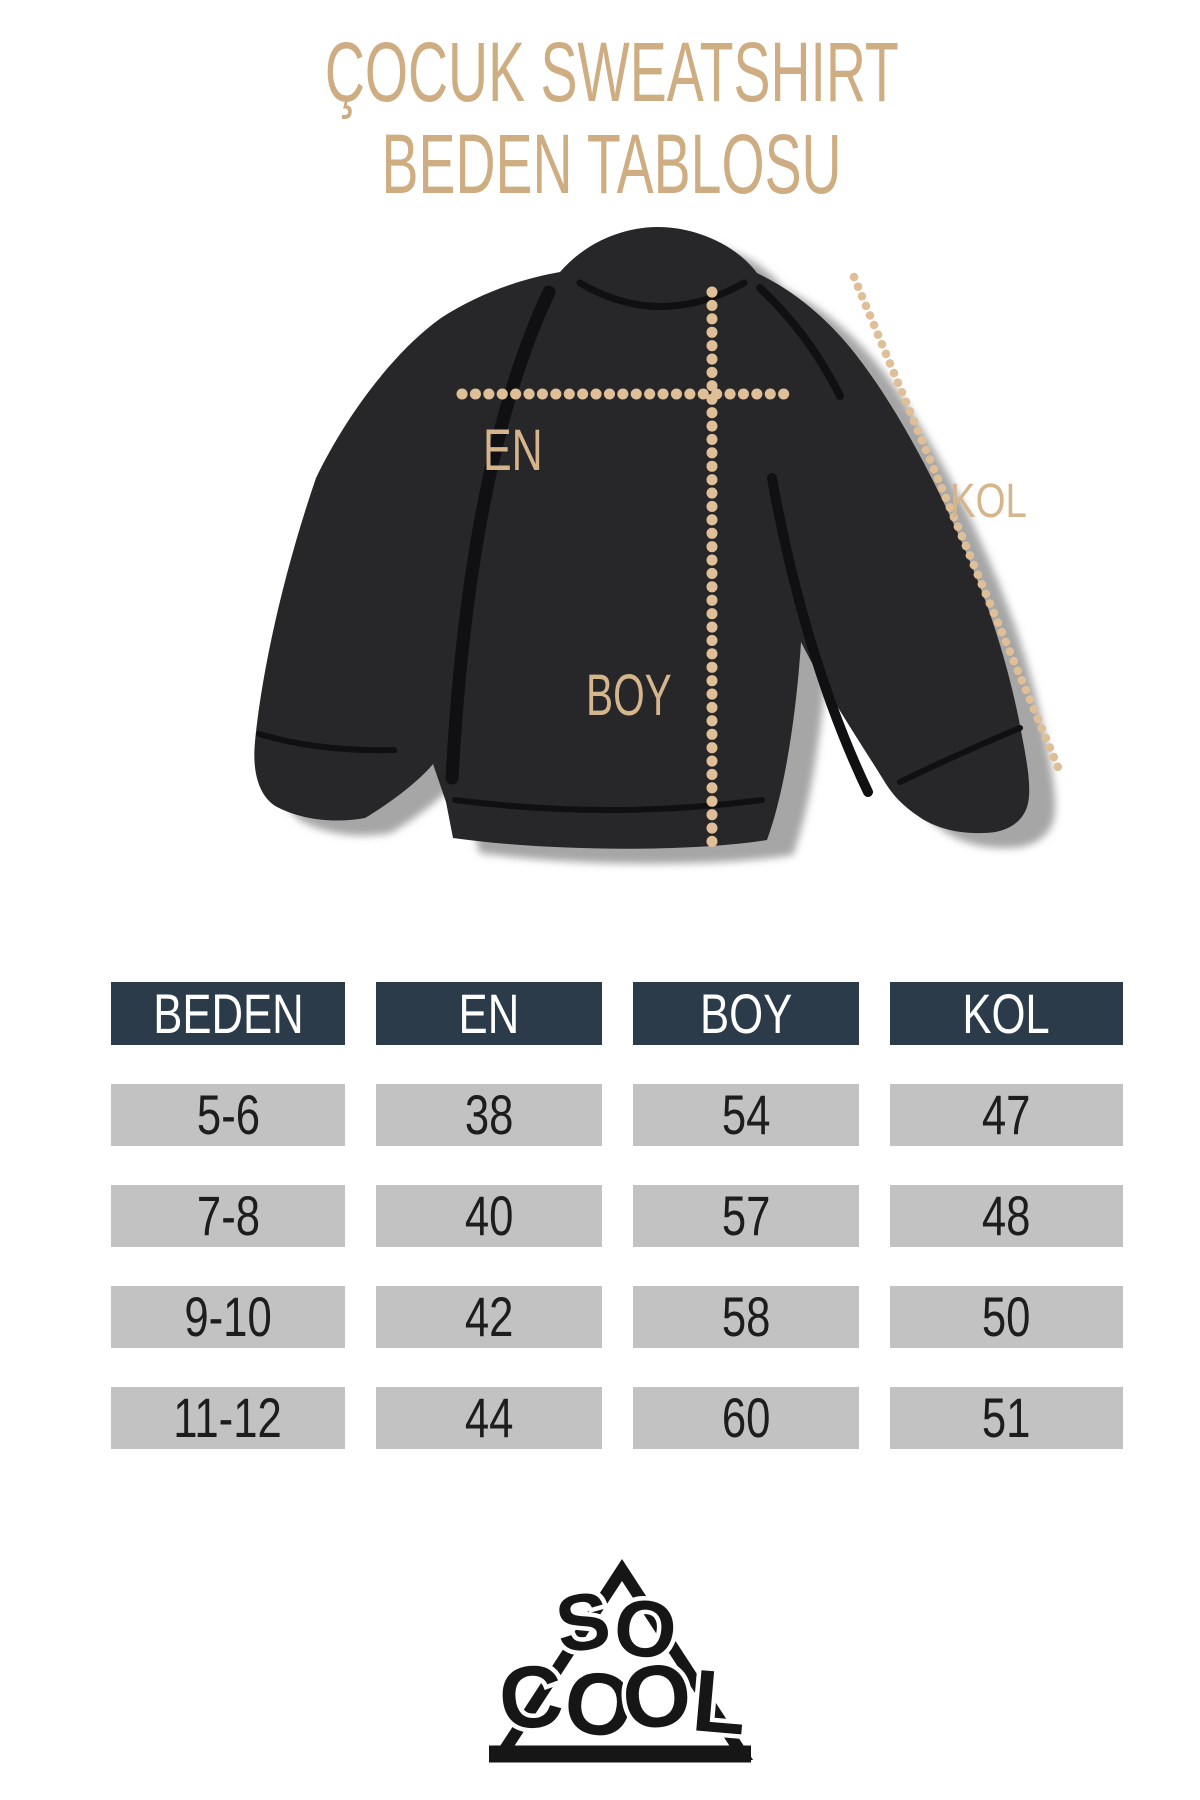 This screenshot has width=1200, height=1800. What do you see at coordinates (513, 450) in the screenshot?
I see `en-label: EN` at bounding box center [513, 450].